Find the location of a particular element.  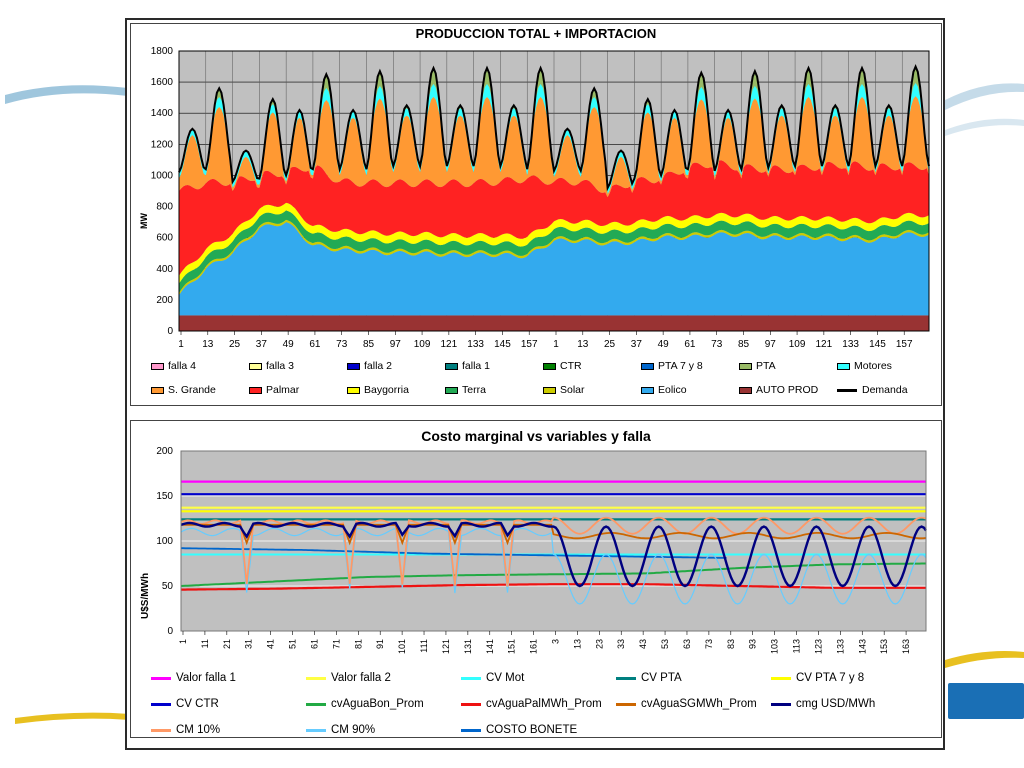

legend-label: Eolico is located at coordinates (672, 390).